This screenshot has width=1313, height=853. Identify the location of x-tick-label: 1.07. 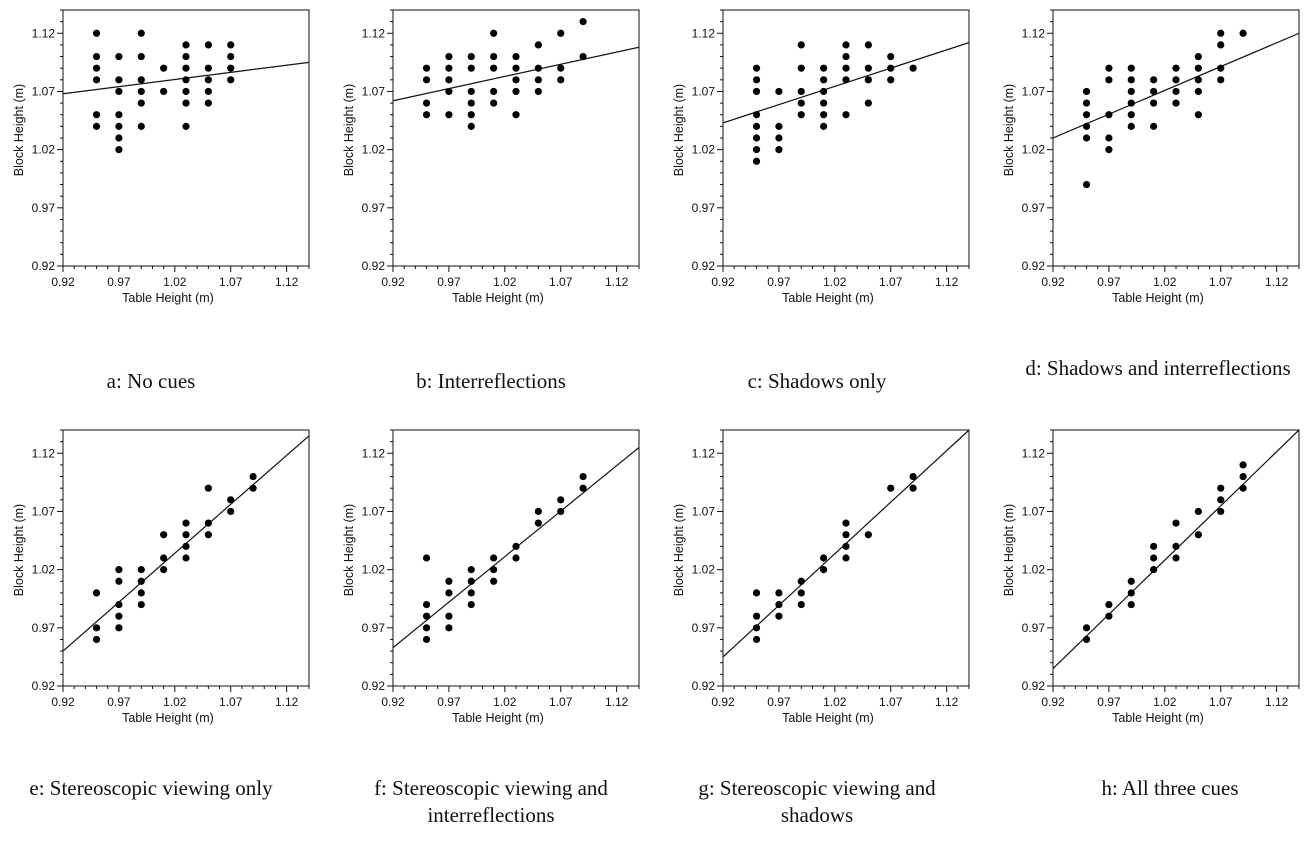
(561, 282).